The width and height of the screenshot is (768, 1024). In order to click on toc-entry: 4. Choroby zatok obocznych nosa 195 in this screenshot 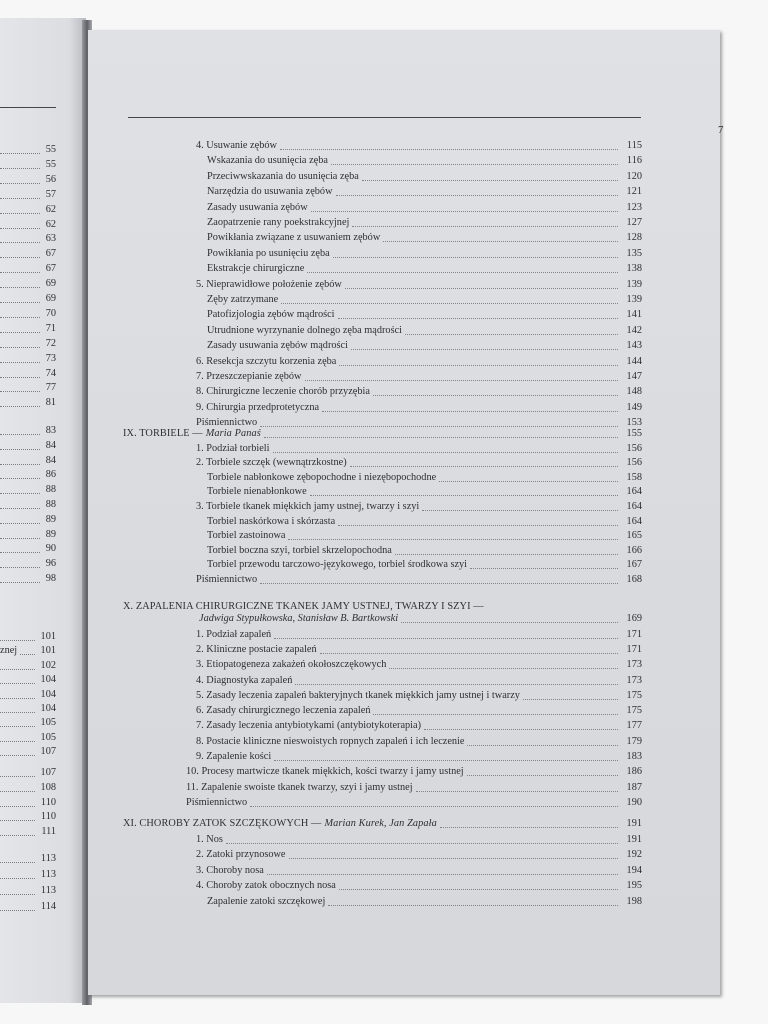, I will do `click(419, 886)`.